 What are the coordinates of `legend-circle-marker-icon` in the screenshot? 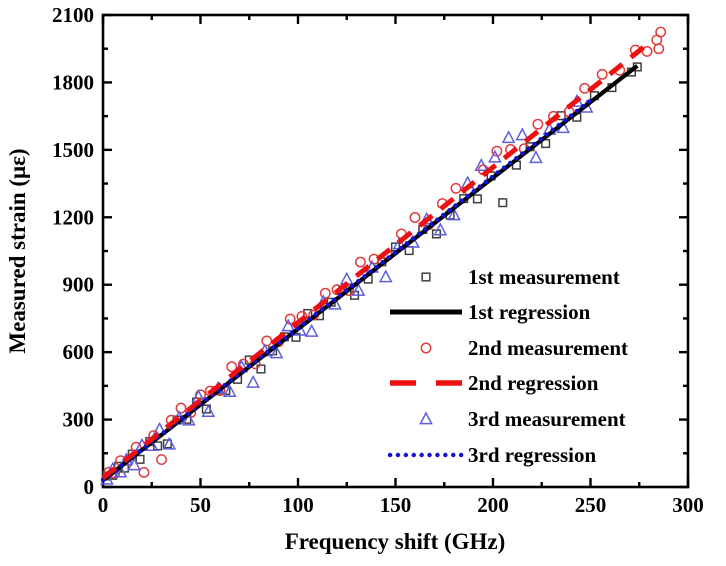 It's located at (426, 348).